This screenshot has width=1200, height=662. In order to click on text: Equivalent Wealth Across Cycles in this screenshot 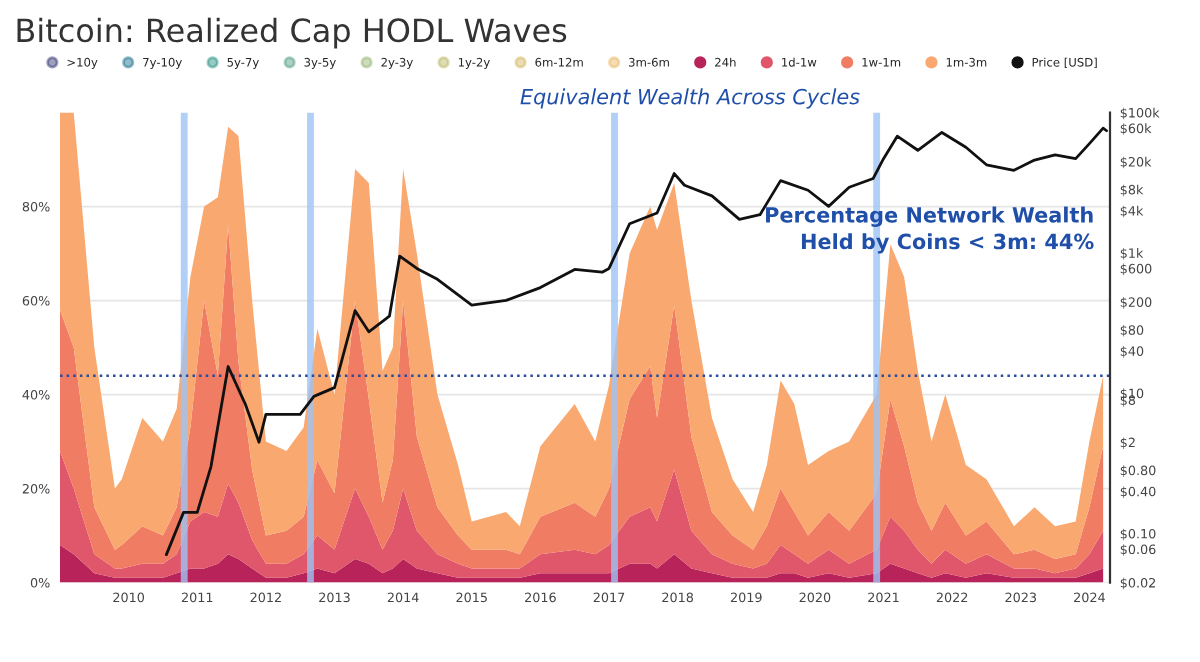, I will do `click(690, 98)`.